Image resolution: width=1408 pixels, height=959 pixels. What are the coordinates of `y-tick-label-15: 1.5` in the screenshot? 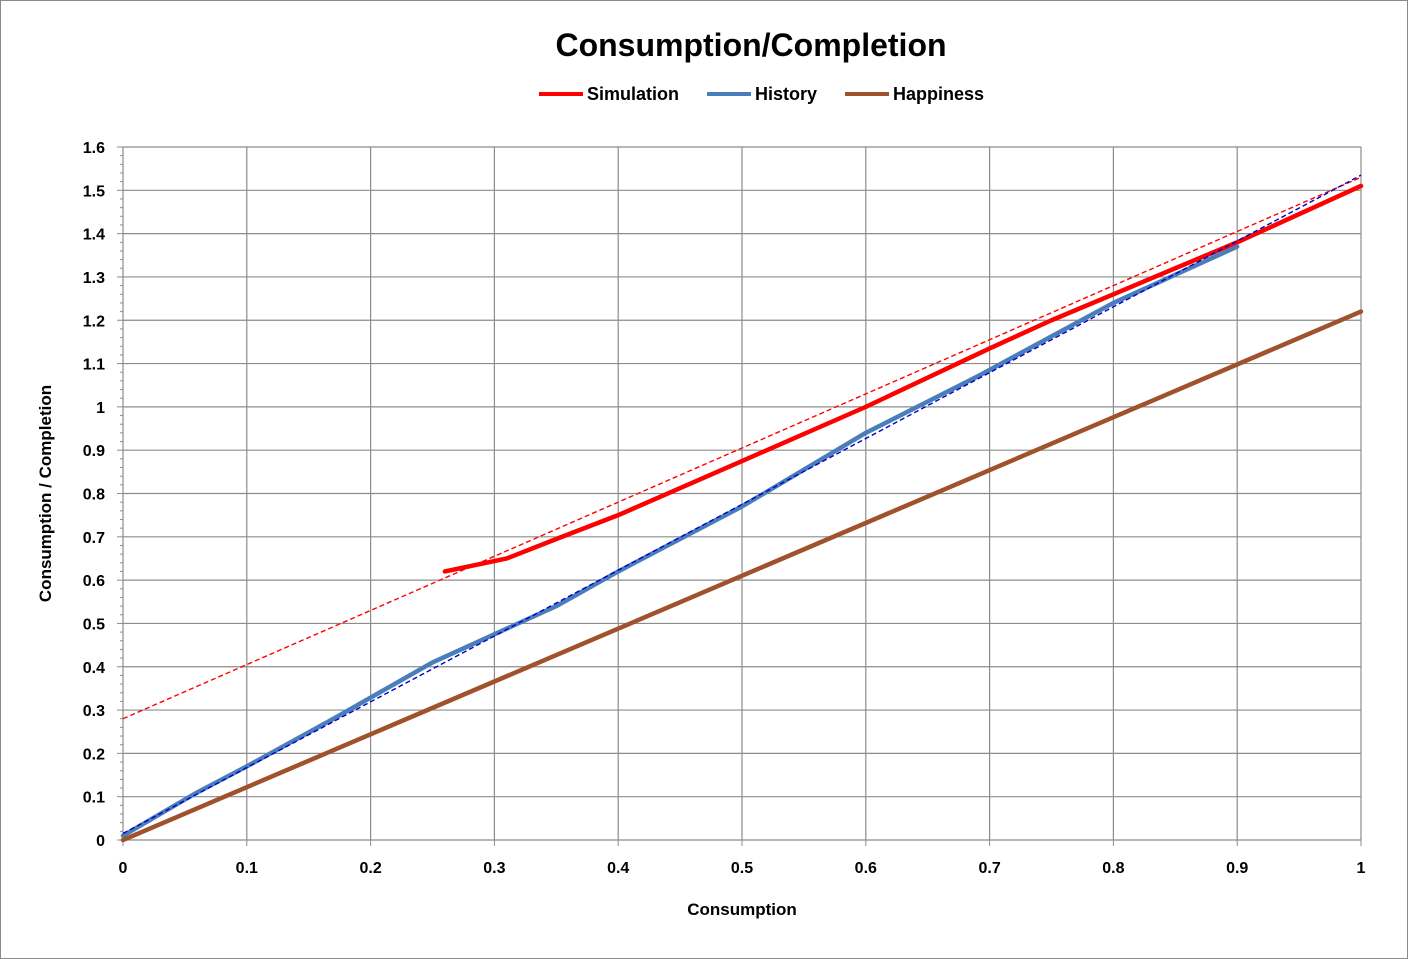 It's located at (94, 191).